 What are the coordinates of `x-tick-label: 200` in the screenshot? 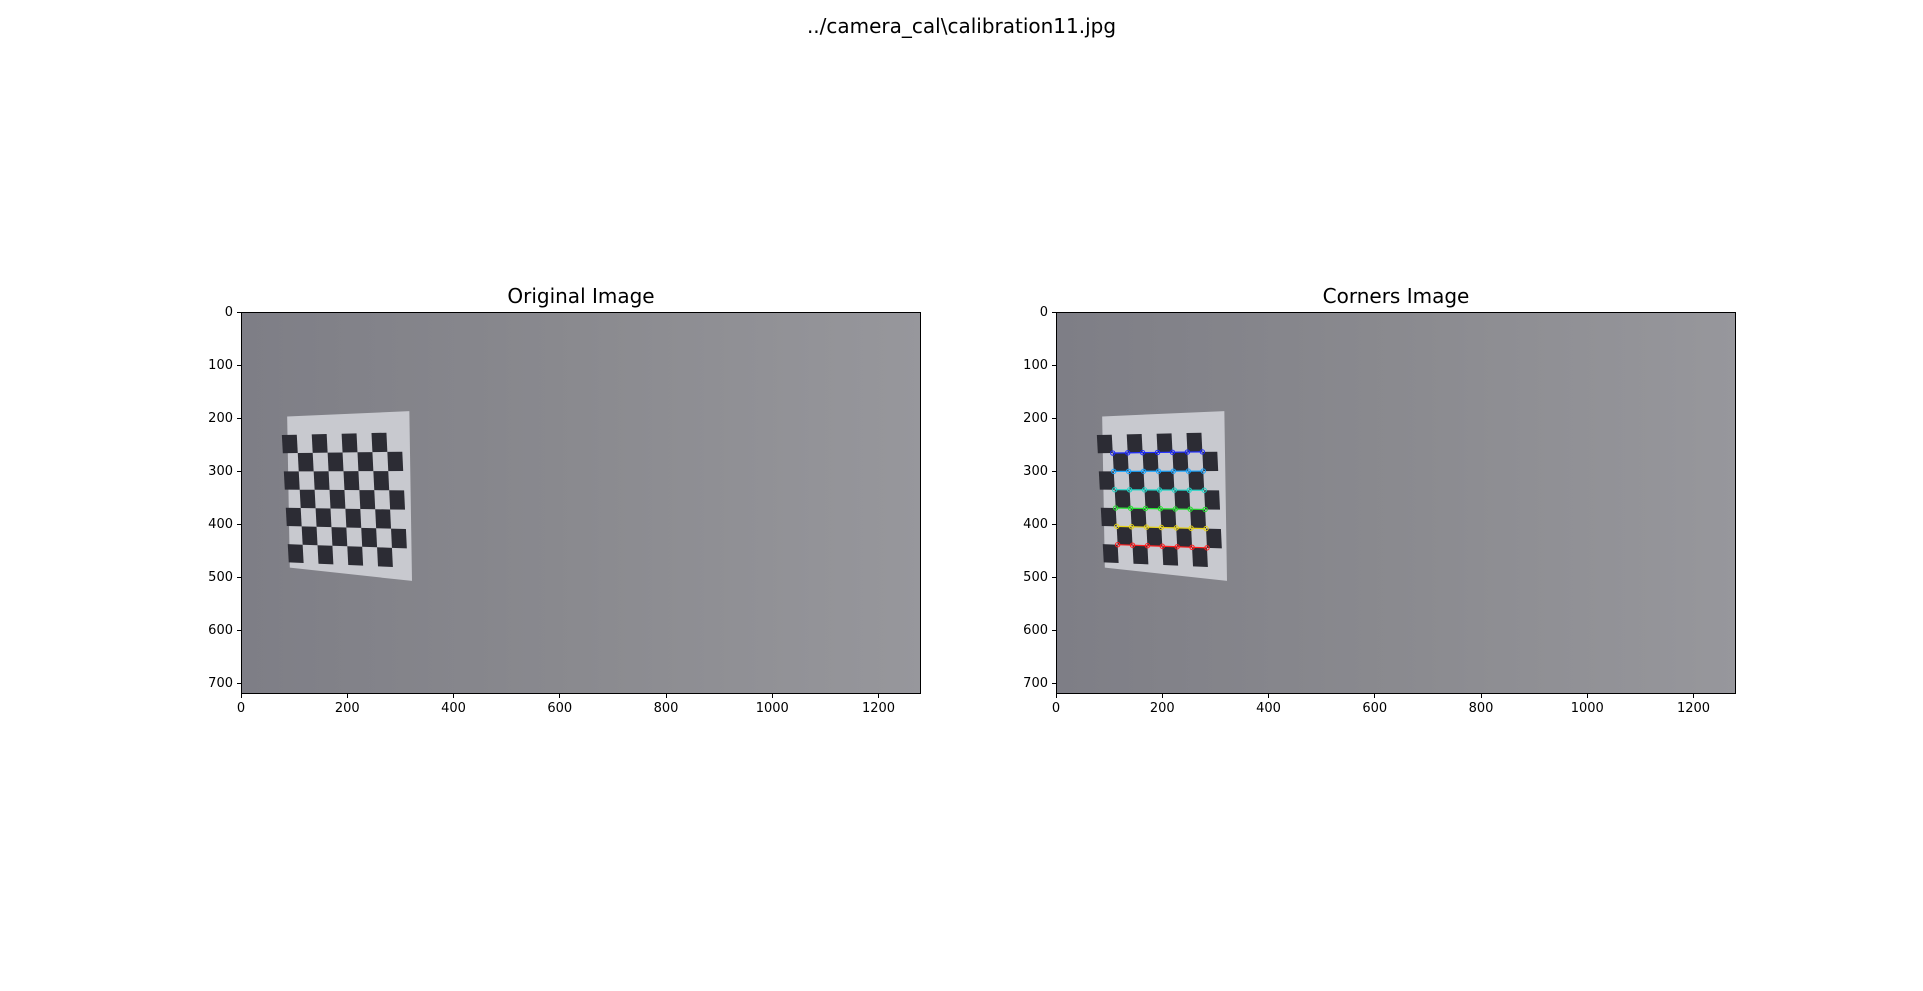 It's located at (347, 708).